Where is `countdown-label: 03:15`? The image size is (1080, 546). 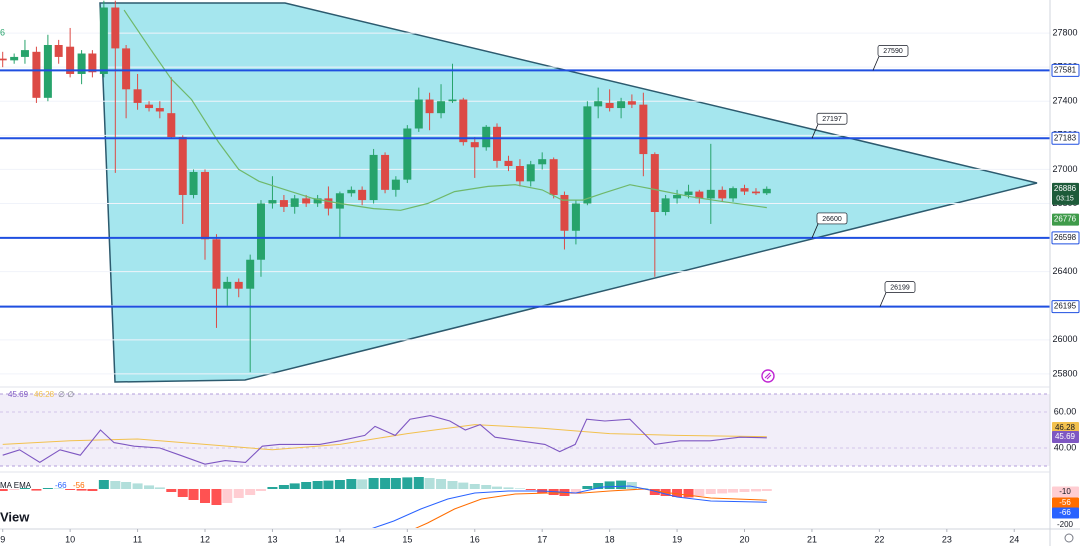 countdown-label: 03:15 is located at coordinates (1065, 199).